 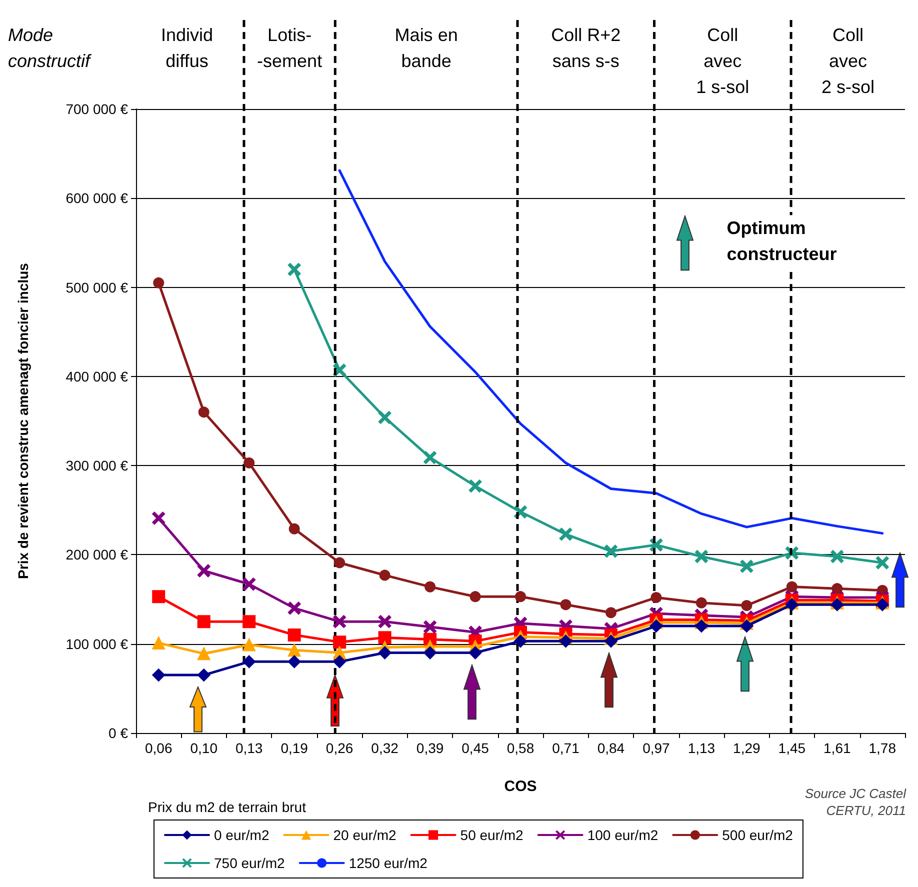 What do you see at coordinates (758, 835) in the screenshot?
I see `legend-label: 500 eur/m2` at bounding box center [758, 835].